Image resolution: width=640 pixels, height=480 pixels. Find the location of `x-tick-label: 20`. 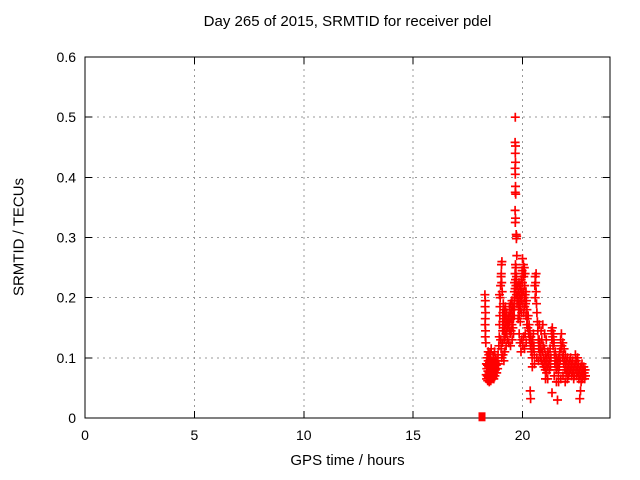

x-tick-label: 20 is located at coordinates (523, 435).